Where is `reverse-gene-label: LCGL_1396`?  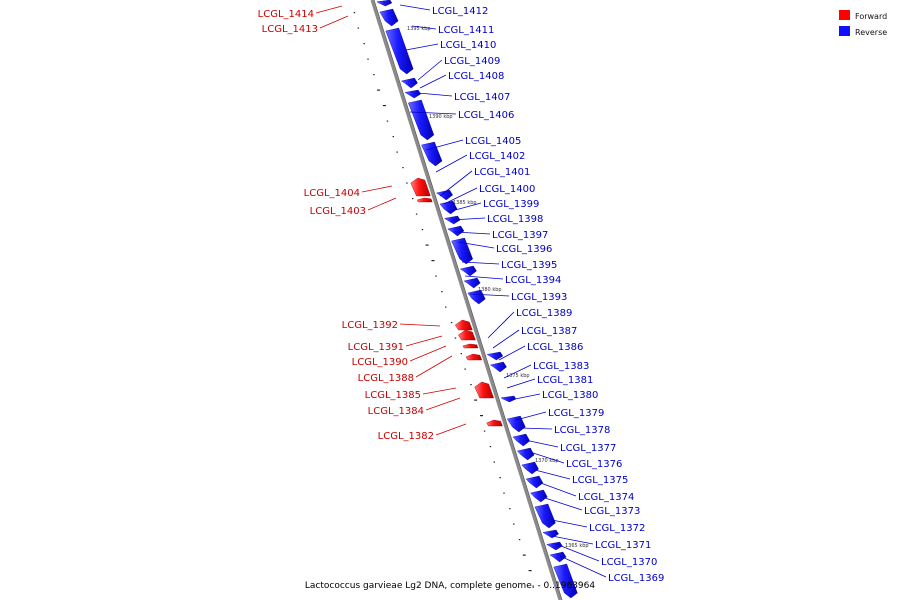 reverse-gene-label: LCGL_1396 is located at coordinates (524, 249).